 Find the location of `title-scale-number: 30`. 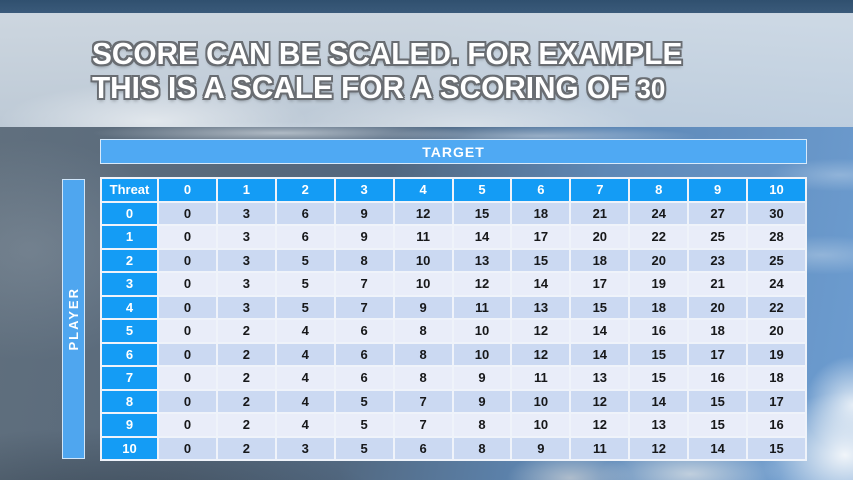

title-scale-number: 30 is located at coordinates (651, 89).